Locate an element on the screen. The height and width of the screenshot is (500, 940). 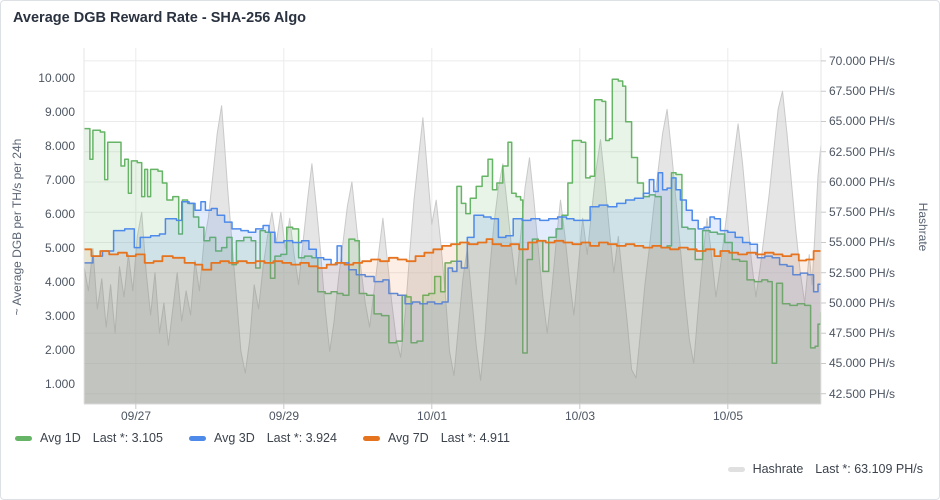
x-axis-tick: 09/29 is located at coordinates (284, 416).